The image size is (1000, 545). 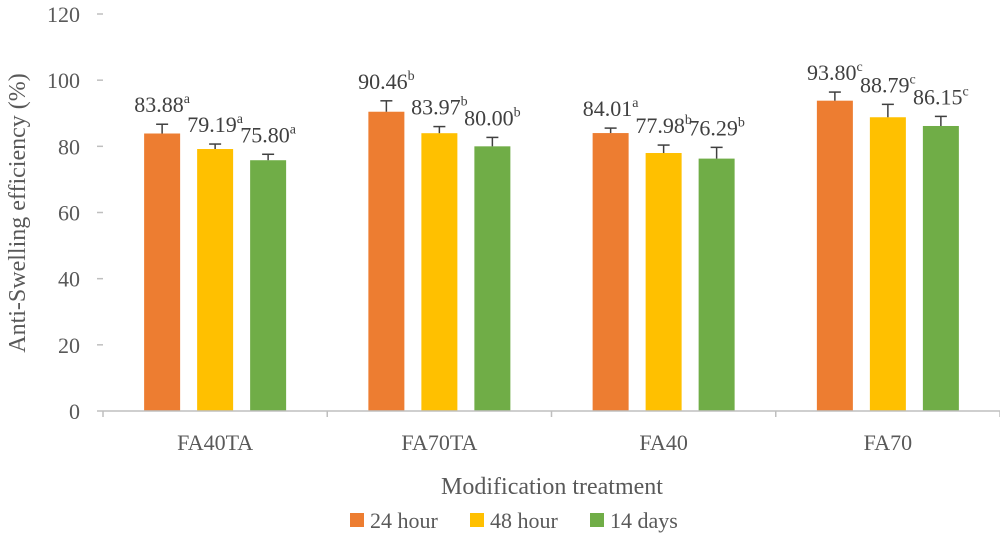 What do you see at coordinates (477, 520) in the screenshot?
I see `legend-swatch-48-hour` at bounding box center [477, 520].